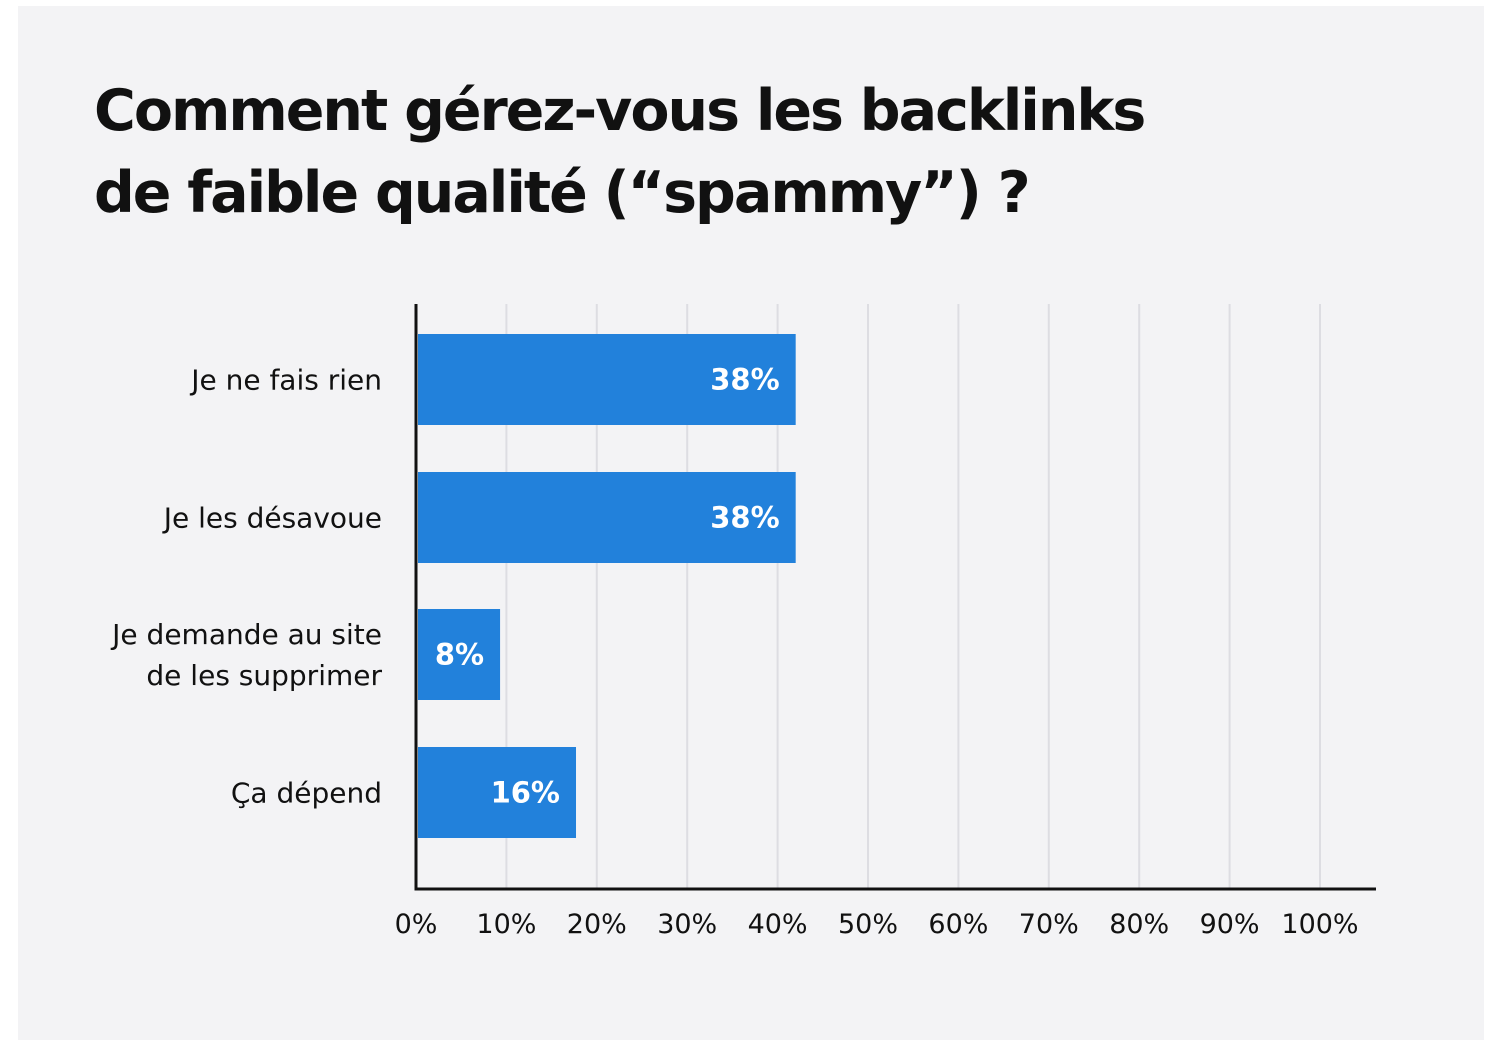 This screenshot has width=1500, height=1049. Describe the element at coordinates (285, 380) in the screenshot. I see `category-label: Je ne fais rien` at that location.